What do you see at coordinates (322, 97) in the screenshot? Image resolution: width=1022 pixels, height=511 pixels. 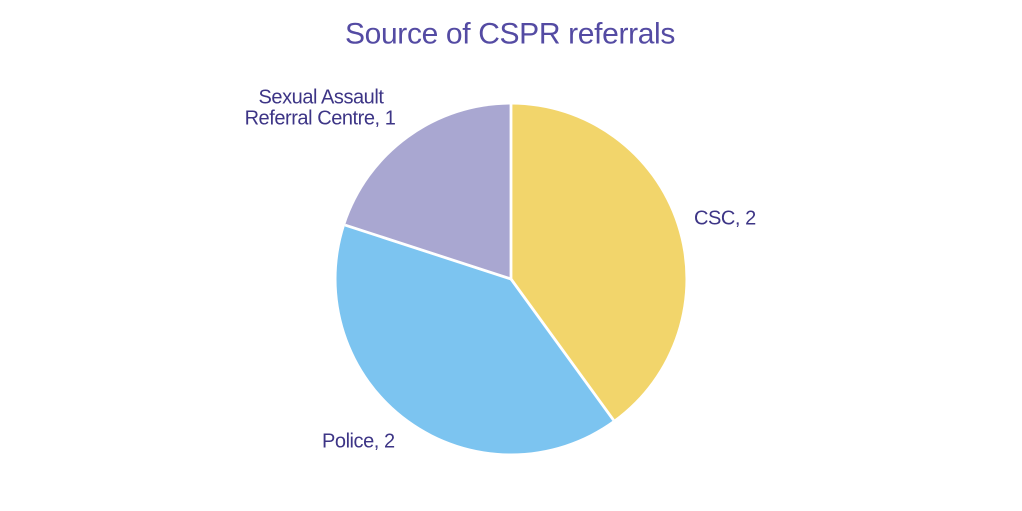 I see `svg-text: Sexual Assault` at bounding box center [322, 97].